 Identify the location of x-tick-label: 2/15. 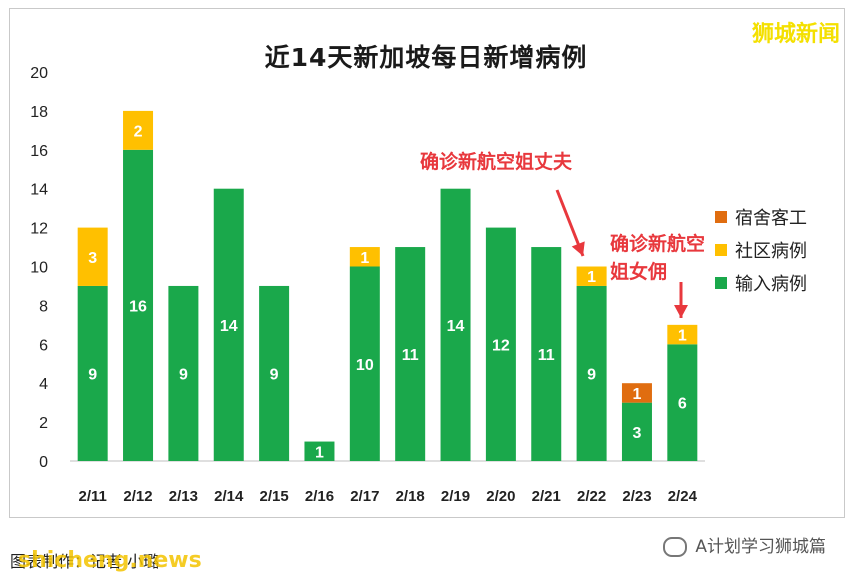
(274, 496).